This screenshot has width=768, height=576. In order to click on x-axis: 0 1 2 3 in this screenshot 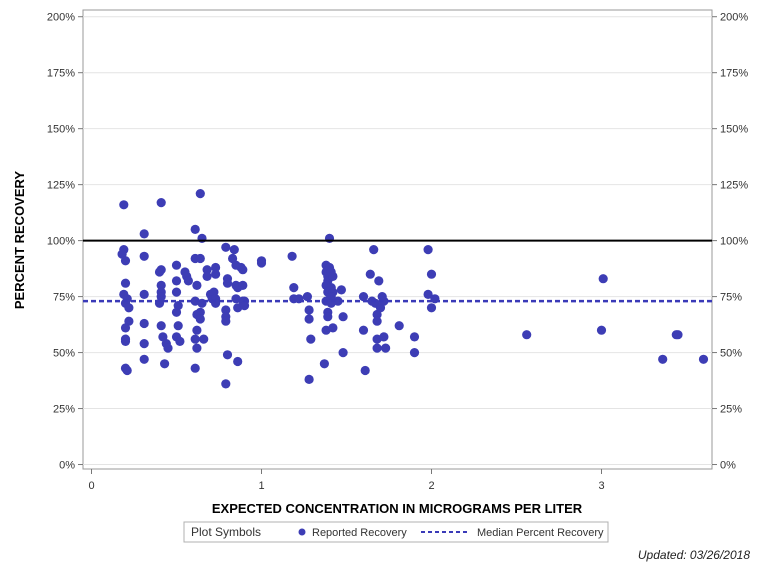, I will do `click(346, 480)`.